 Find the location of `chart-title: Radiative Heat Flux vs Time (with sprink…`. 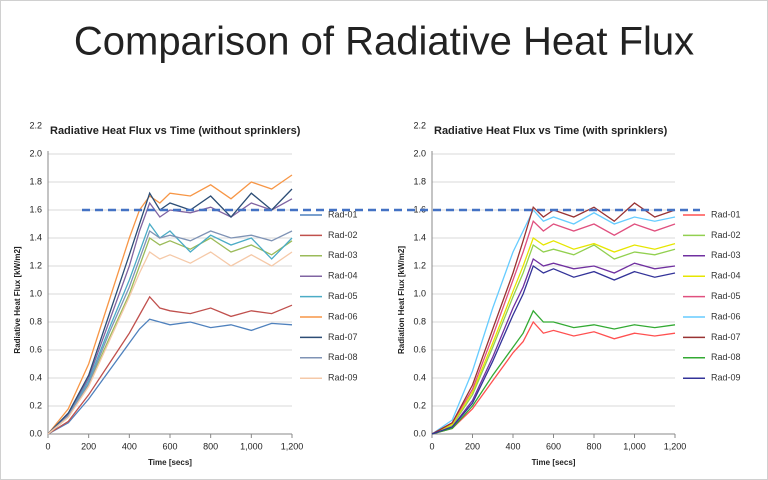

chart-title: Radiative Heat Flux vs Time (with sprink… is located at coordinates (551, 131).